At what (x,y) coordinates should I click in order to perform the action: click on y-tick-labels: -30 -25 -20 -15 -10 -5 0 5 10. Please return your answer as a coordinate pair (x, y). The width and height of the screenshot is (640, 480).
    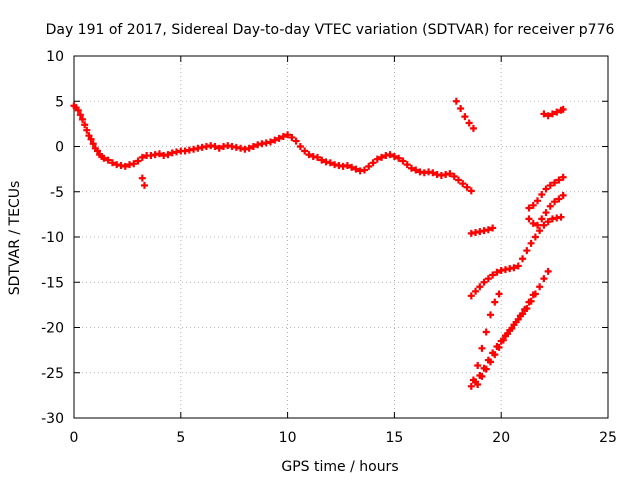
    Looking at the image, I should click on (52, 238).